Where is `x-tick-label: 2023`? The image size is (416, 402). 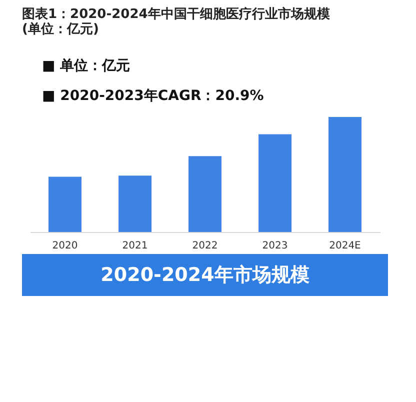
x-tick-label: 2023 is located at coordinates (275, 246).